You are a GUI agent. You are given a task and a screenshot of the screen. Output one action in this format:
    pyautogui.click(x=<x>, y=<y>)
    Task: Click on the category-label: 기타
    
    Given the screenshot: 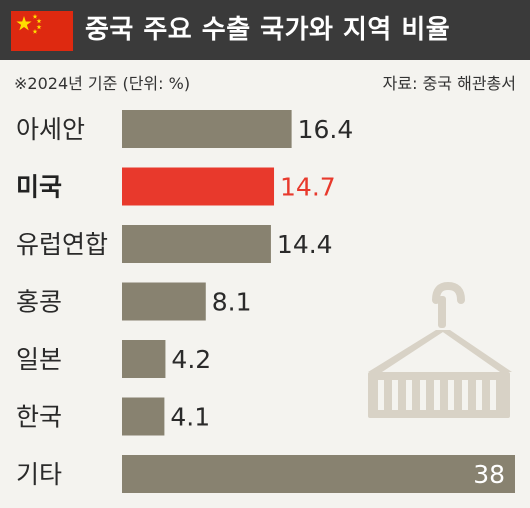 What is the action you would take?
    pyautogui.click(x=39, y=474)
    